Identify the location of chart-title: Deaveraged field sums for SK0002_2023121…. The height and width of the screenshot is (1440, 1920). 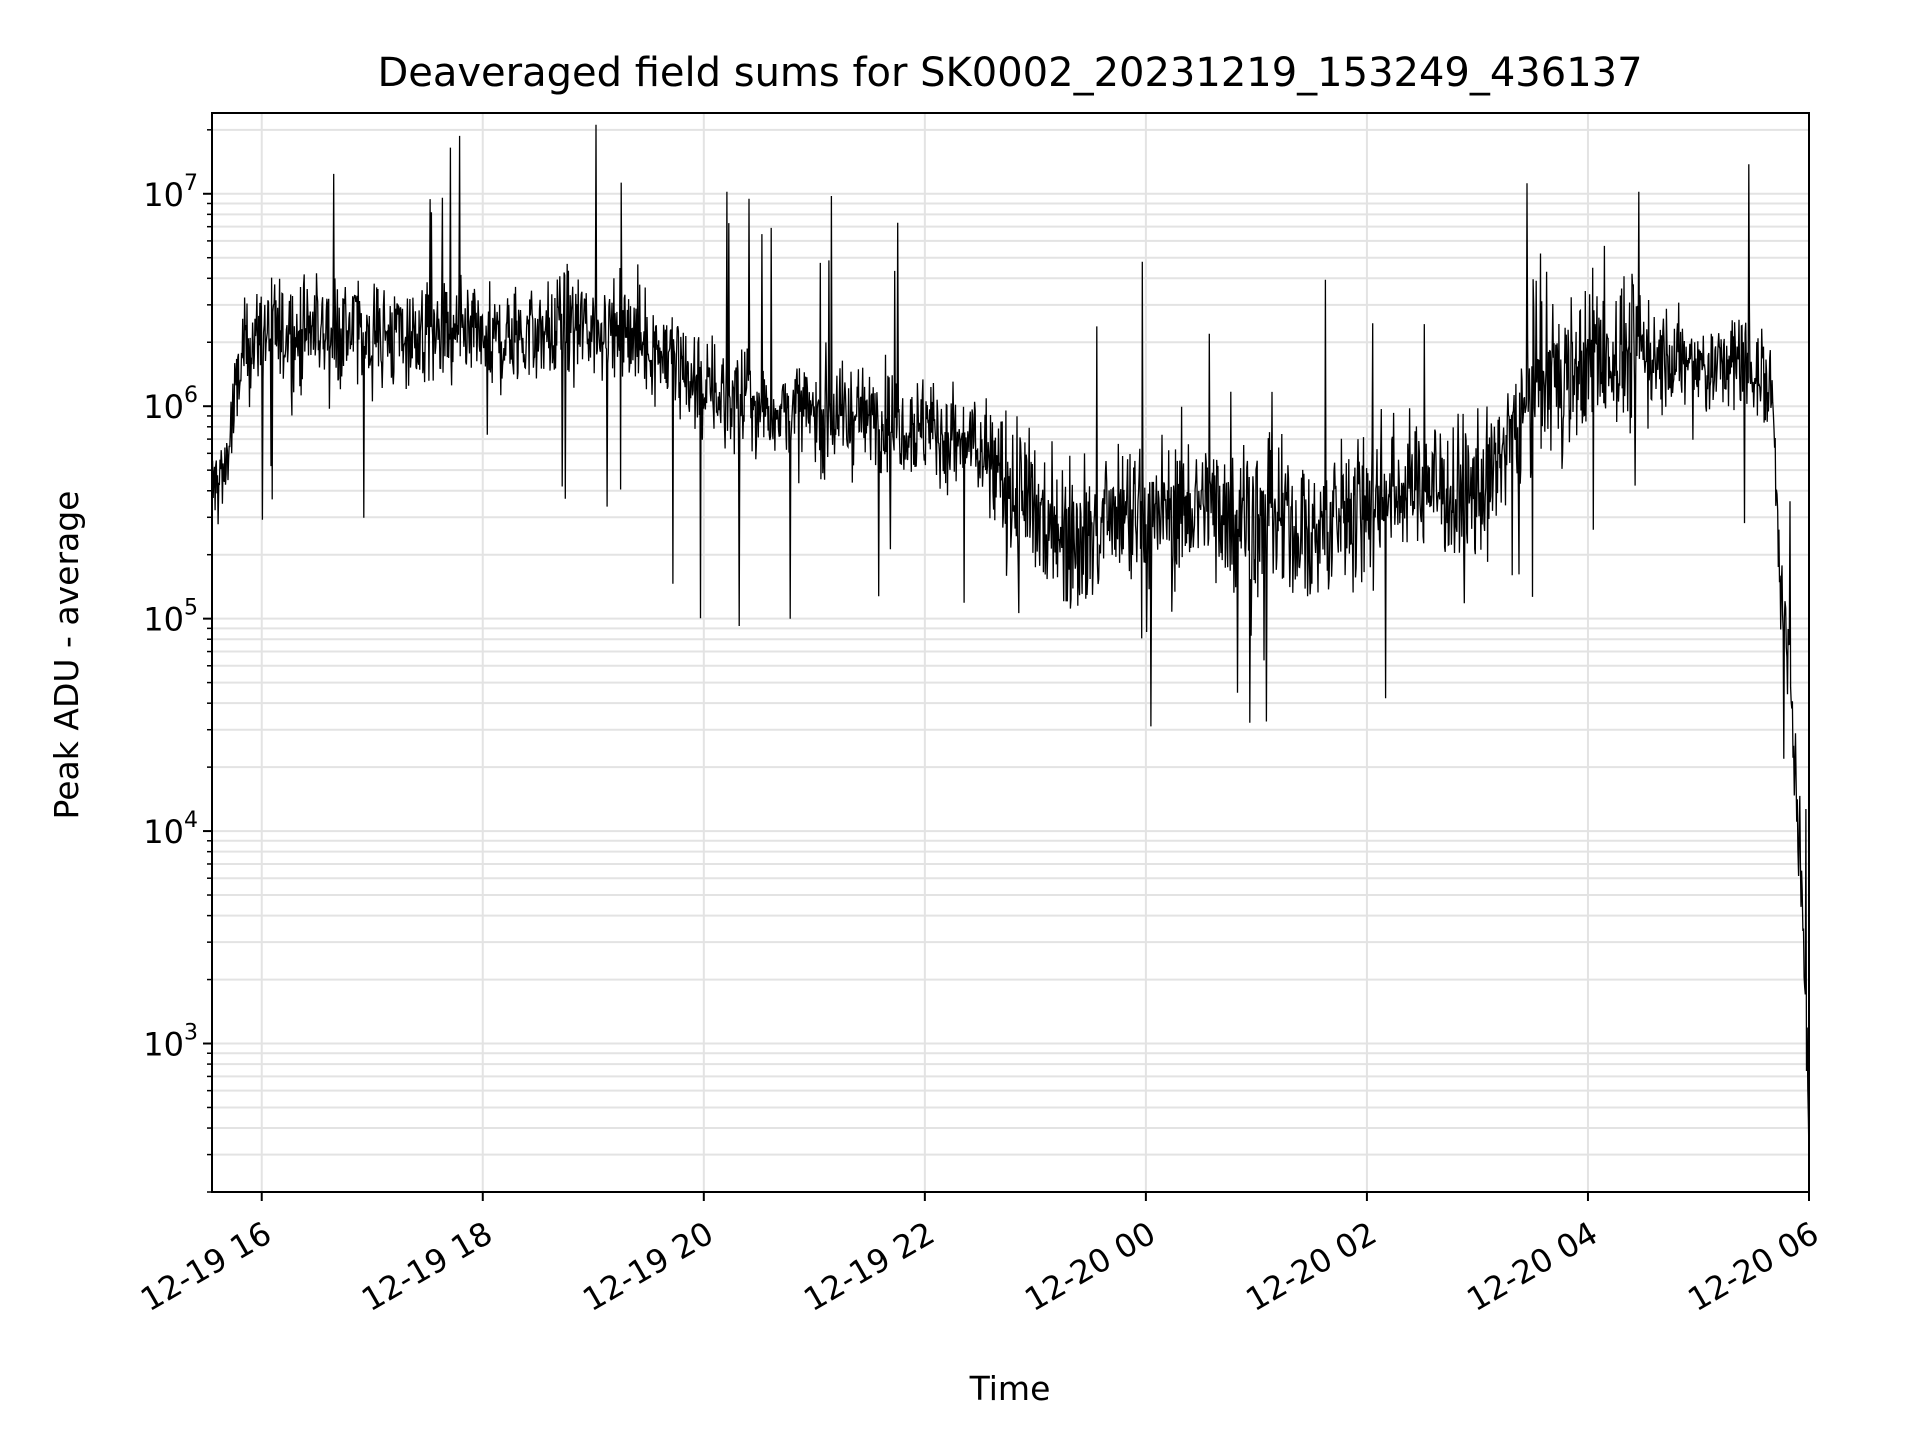
(1009, 73).